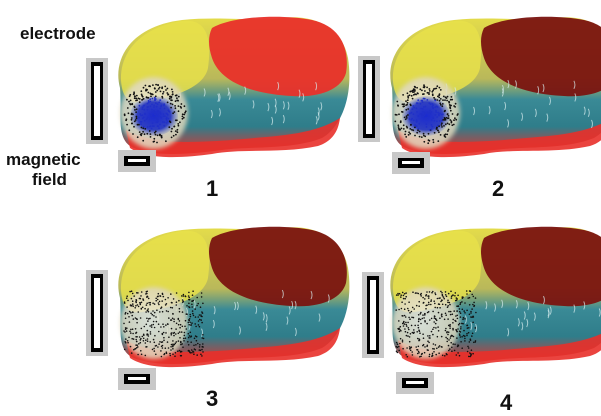  I want to click on panel-number-2: 2, so click(498, 188).